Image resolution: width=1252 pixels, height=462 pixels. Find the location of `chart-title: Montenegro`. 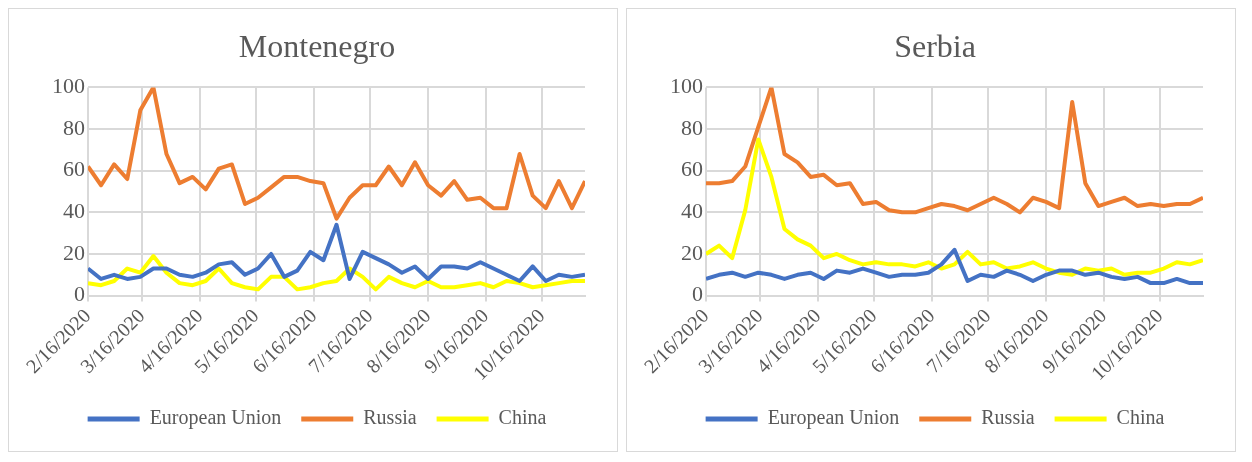

chart-title: Montenegro is located at coordinates (317, 45).